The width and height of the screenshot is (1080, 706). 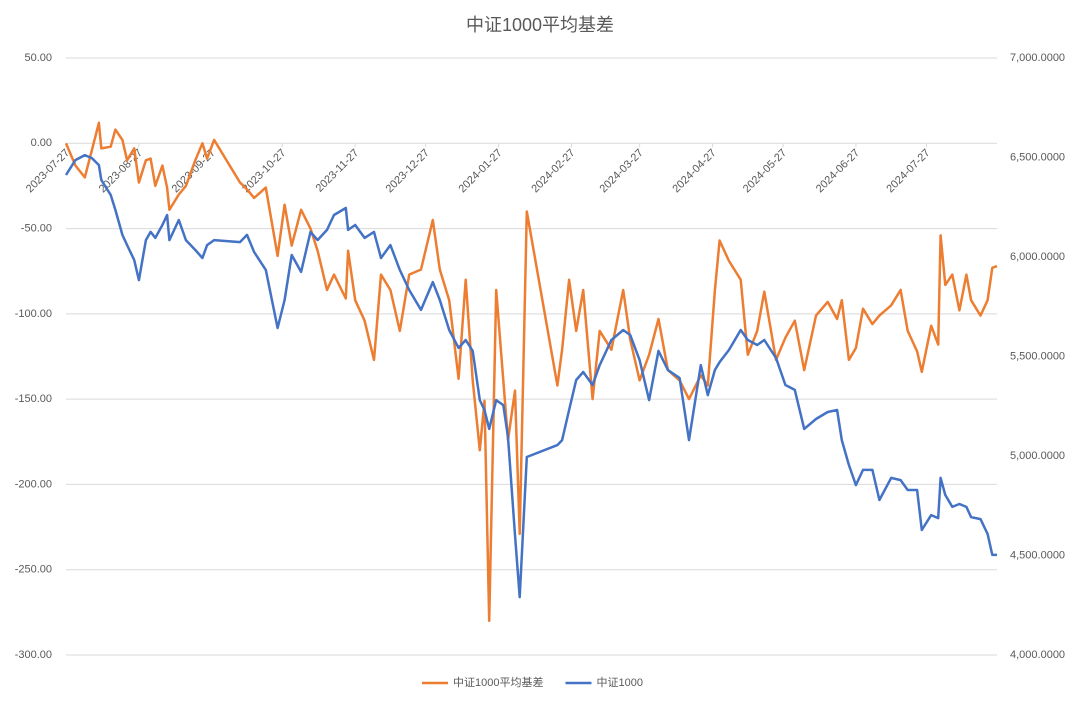 I want to click on x-tick-label: 2024-06-27, so click(x=838, y=171).